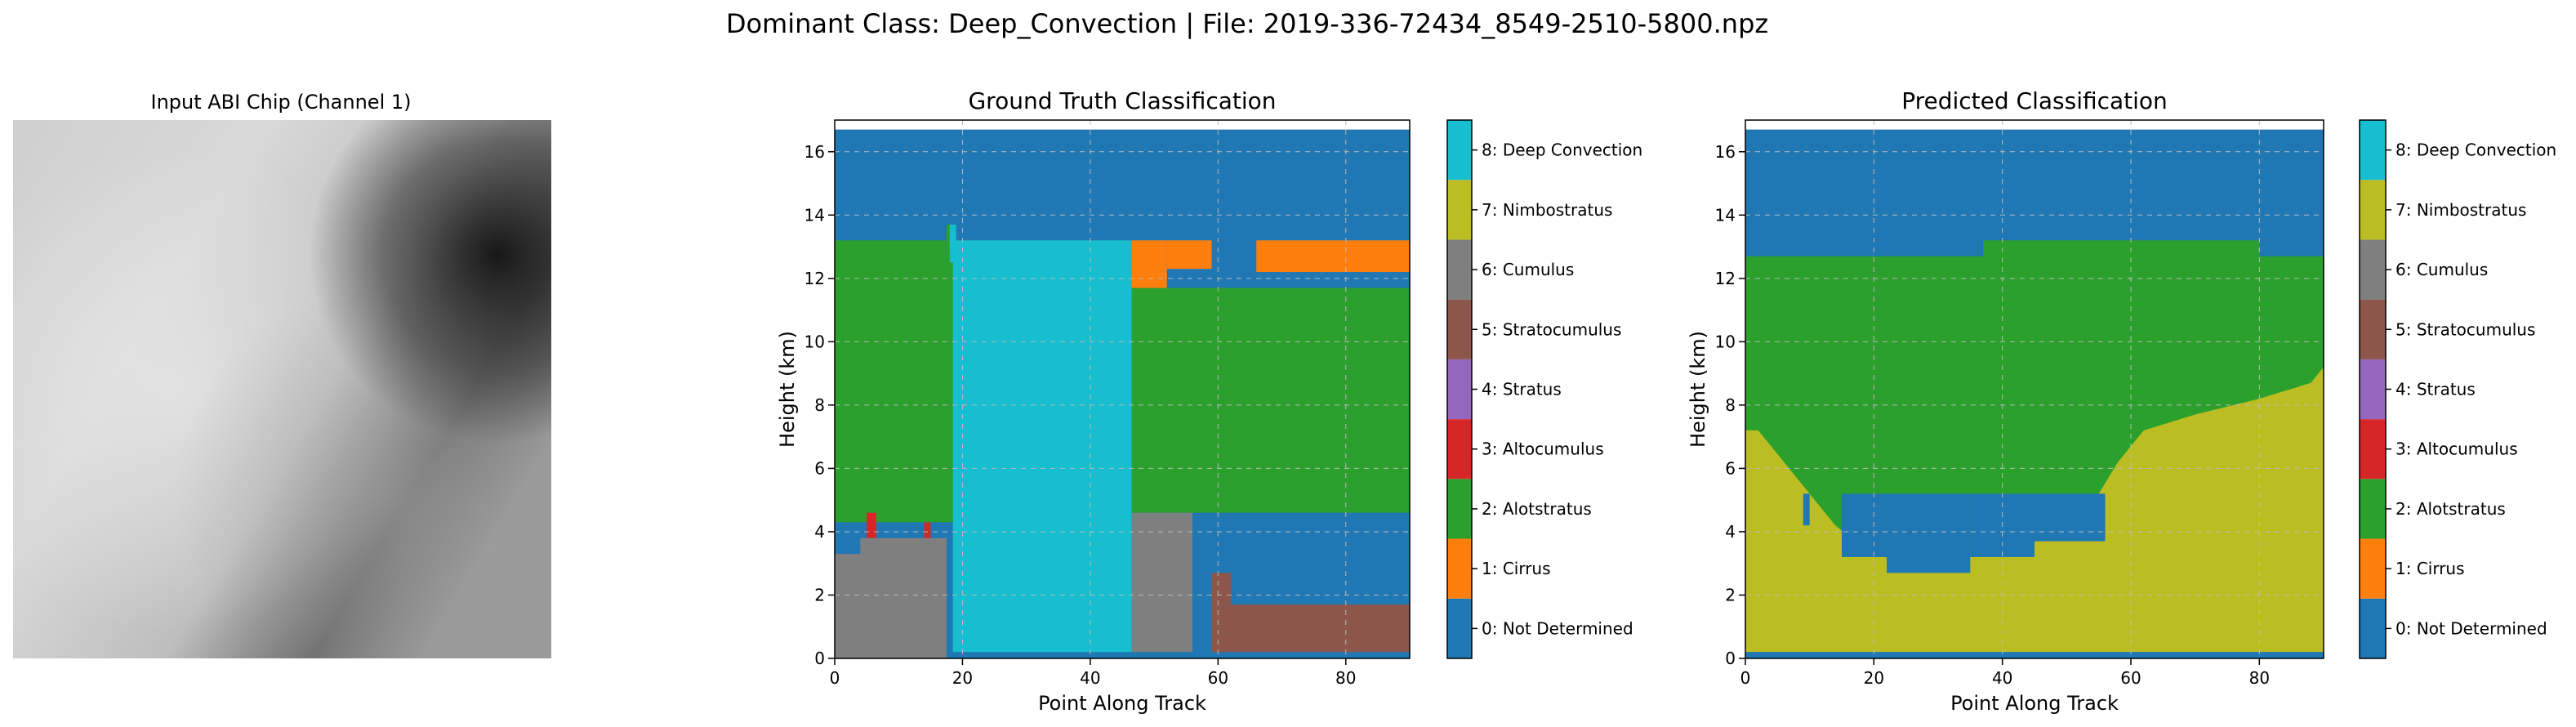  What do you see at coordinates (962, 678) in the screenshot?
I see `chart-0-xtick-label-1: 20` at bounding box center [962, 678].